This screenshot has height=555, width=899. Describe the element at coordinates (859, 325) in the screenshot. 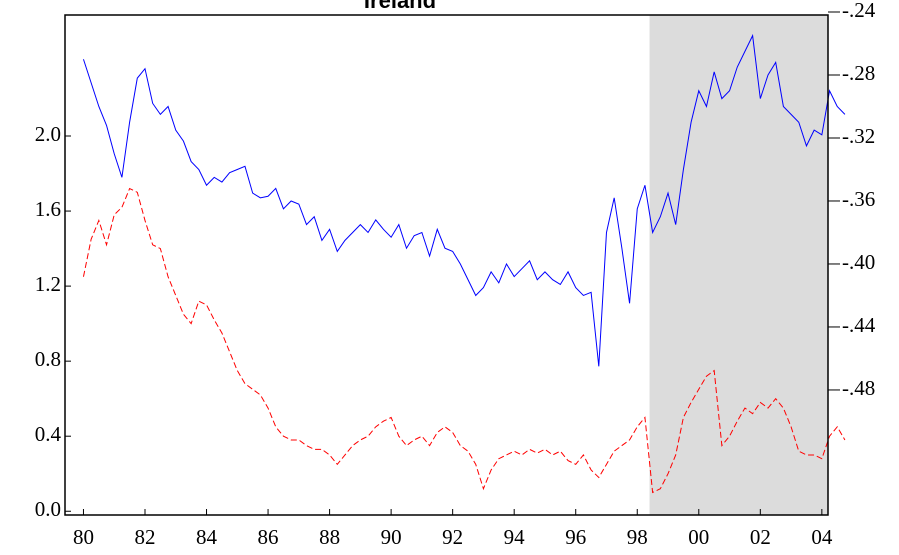

I see `y2-tick-label: -.44` at that location.